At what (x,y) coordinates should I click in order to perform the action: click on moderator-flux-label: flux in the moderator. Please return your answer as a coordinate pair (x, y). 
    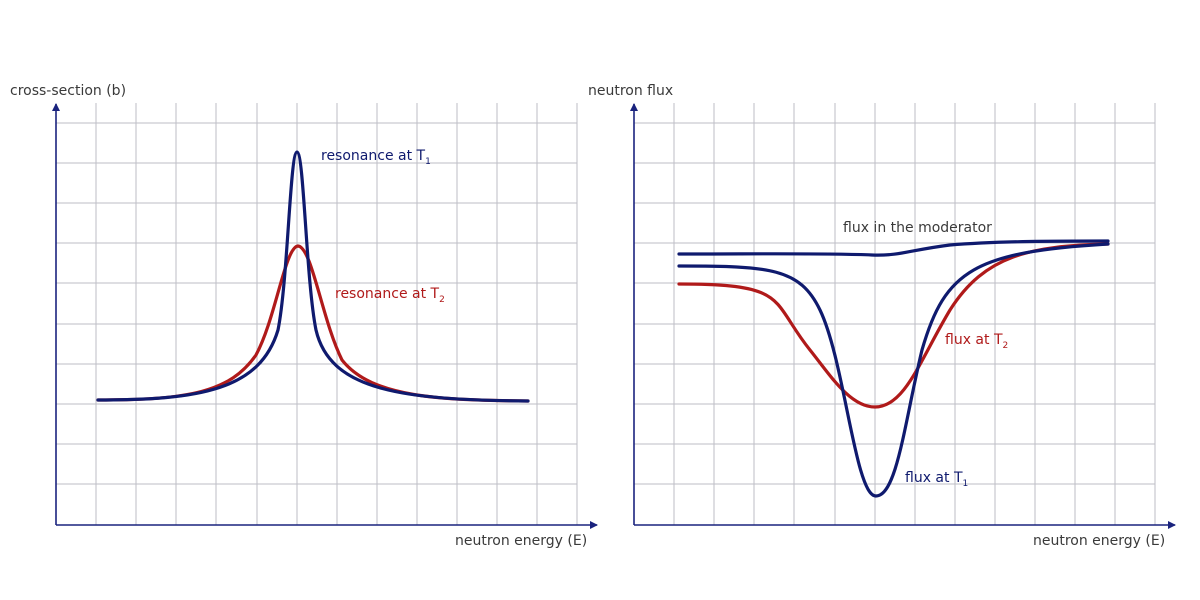
    Looking at the image, I should click on (917, 228).